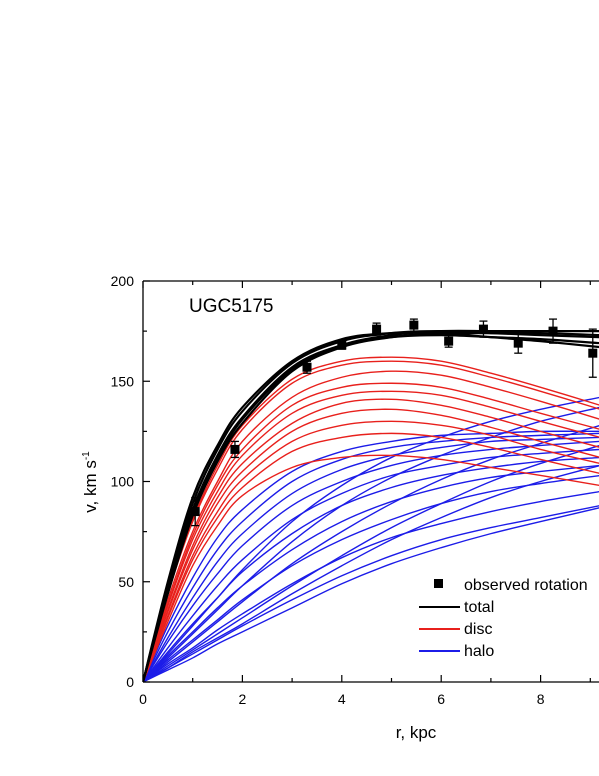 This screenshot has width=599, height=776. I want to click on x-tick-label-0: 0, so click(143, 699).